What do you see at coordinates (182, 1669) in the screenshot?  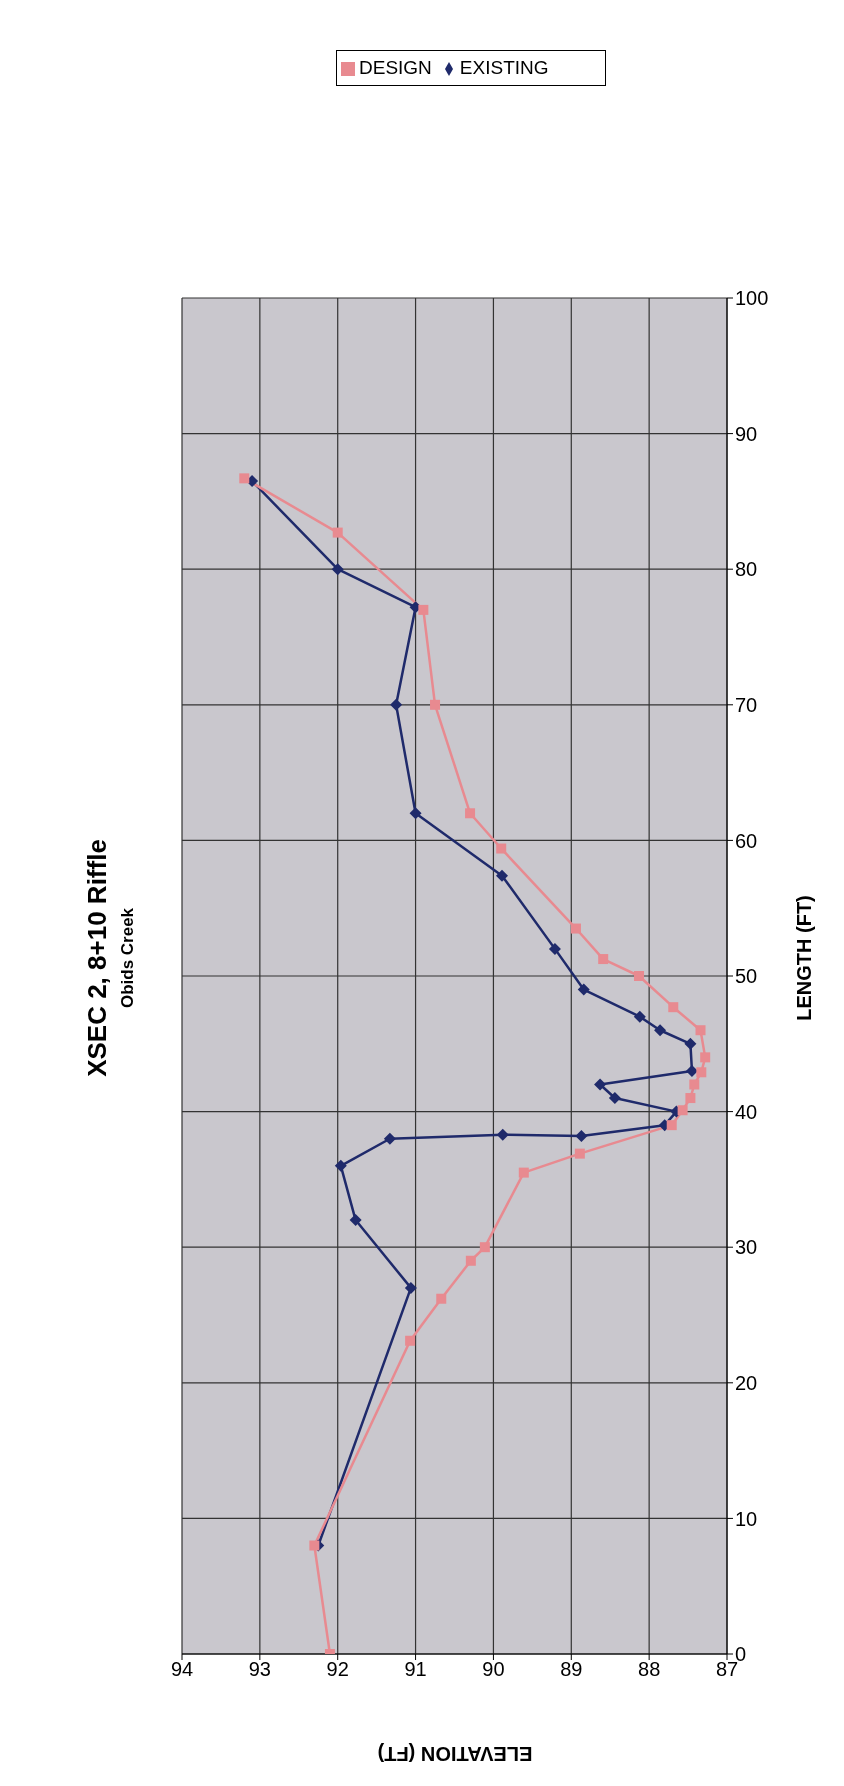 I see `x-tick-label: 94` at bounding box center [182, 1669].